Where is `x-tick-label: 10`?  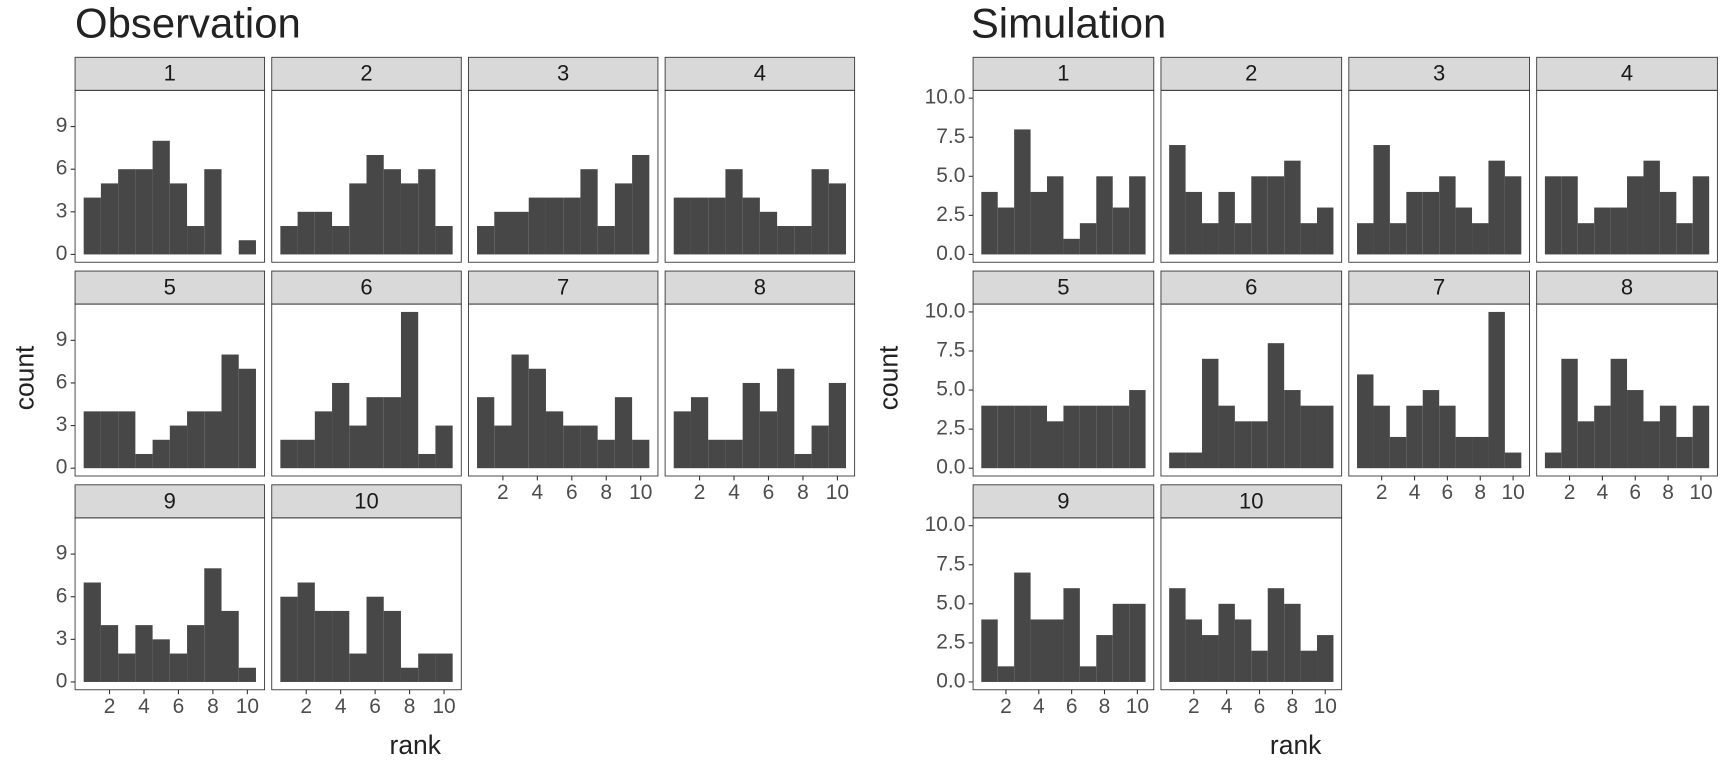
x-tick-label: 10 is located at coordinates (247, 706).